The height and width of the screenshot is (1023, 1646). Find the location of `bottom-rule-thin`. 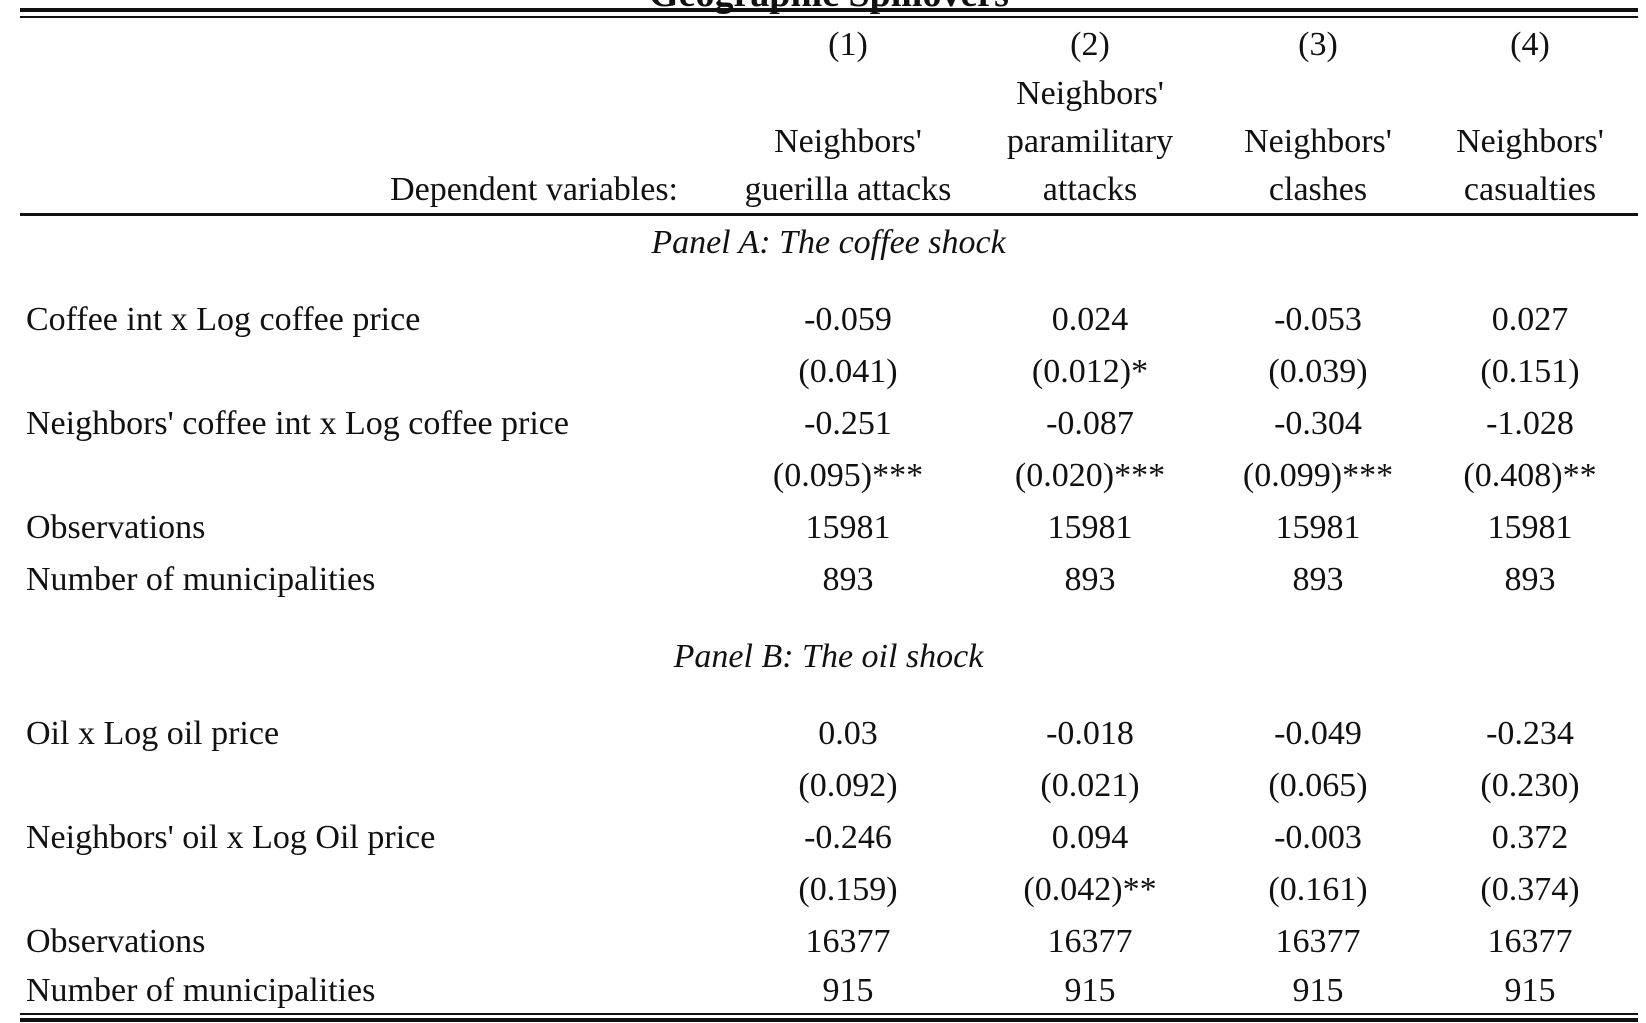

bottom-rule-thin is located at coordinates (829, 1014).